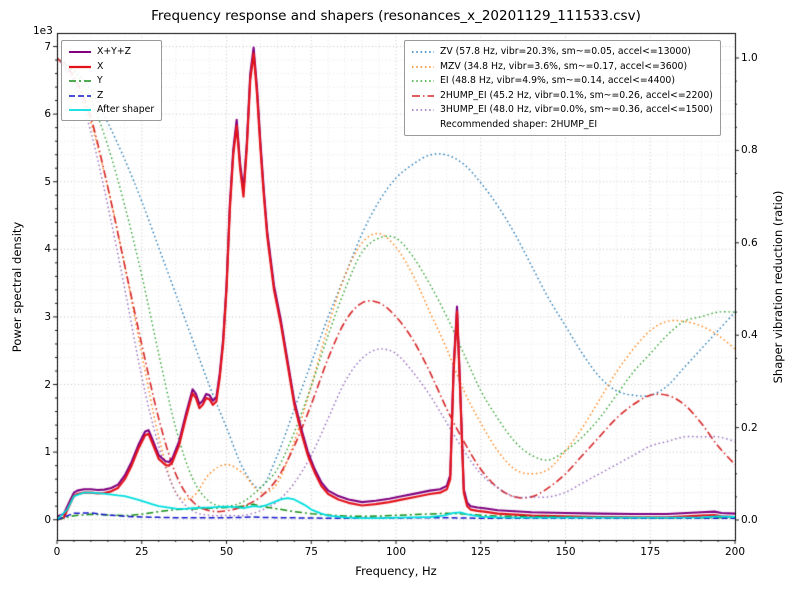  I want to click on legend-item: X+Y+Z, so click(111, 52).